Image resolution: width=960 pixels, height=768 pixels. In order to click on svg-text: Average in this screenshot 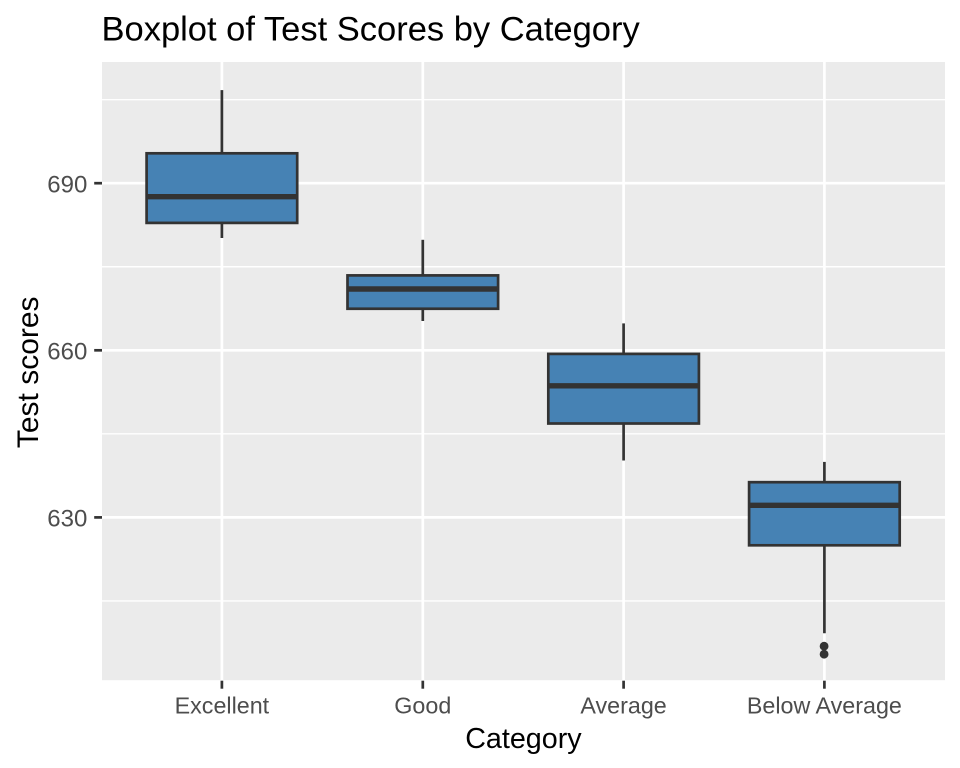, I will do `click(623, 706)`.